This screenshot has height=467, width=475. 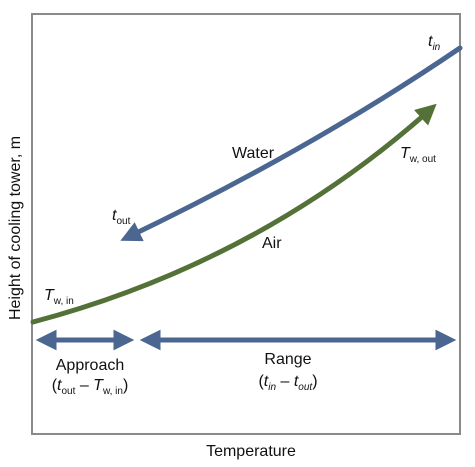 What do you see at coordinates (90, 387) in the screenshot?
I see `approach-expression: (tout – Tw, in)` at bounding box center [90, 387].